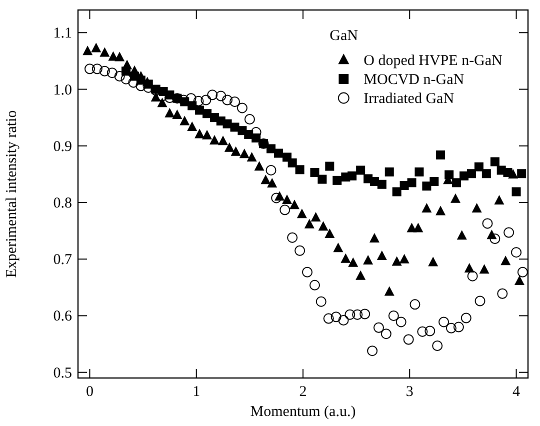  Describe the element at coordinates (62, 146) in the screenshot. I see `y-tick-label: 0.9` at that location.